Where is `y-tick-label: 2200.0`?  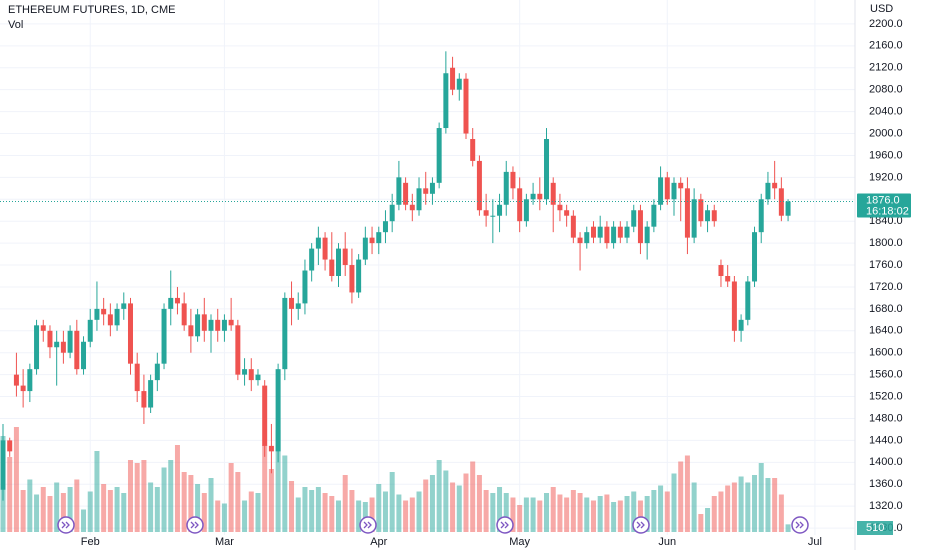 y-tick-label: 2200.0 is located at coordinates (886, 24).